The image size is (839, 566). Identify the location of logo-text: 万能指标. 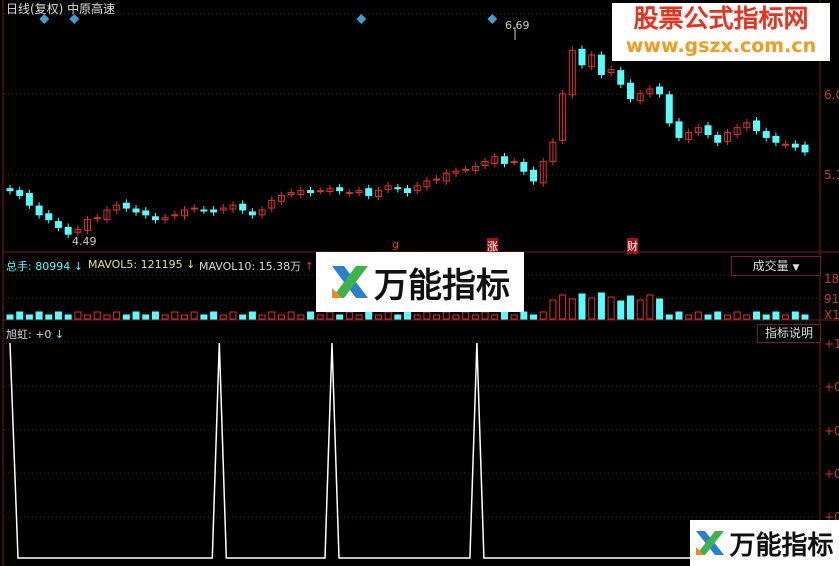
(442, 285).